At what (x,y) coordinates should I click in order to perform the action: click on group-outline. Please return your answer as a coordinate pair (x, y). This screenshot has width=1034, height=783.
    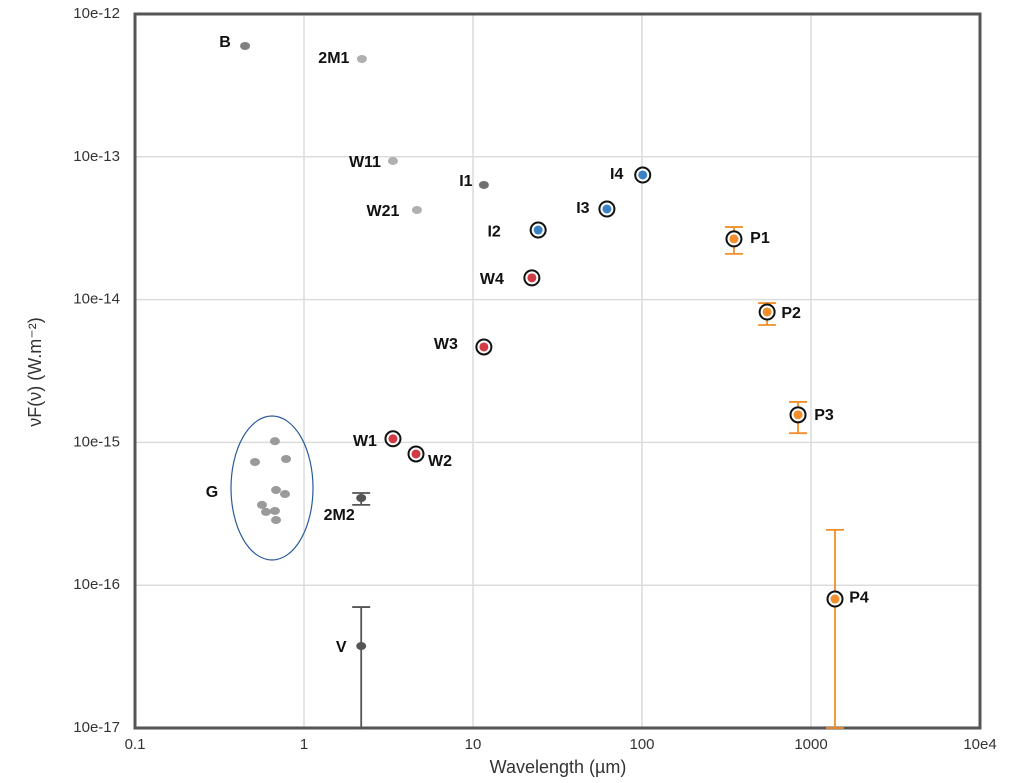
    Looking at the image, I should click on (272, 488).